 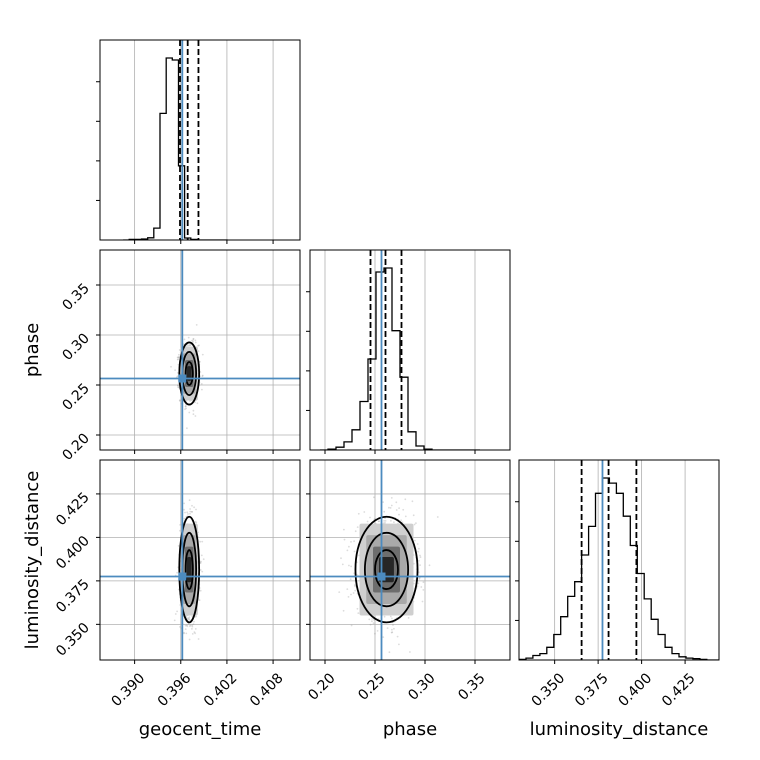 What do you see at coordinates (408, 350) in the screenshot?
I see `panel-phase-vs-density` at bounding box center [408, 350].